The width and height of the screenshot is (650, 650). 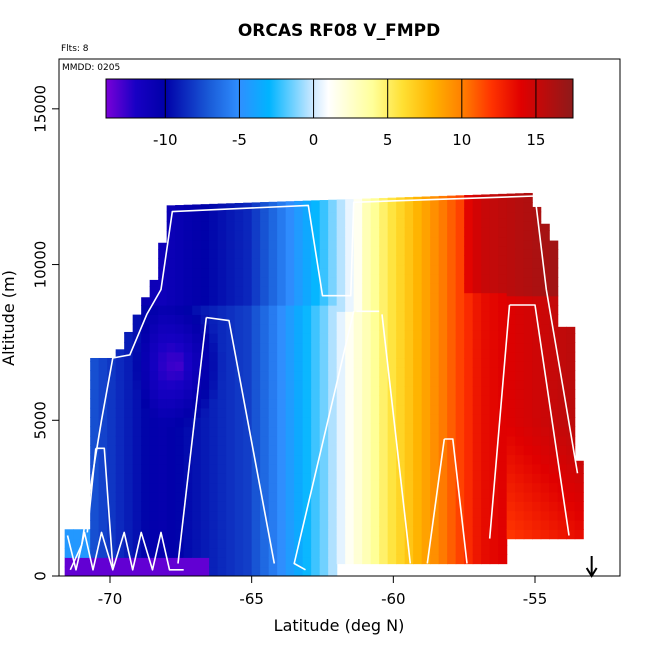 What do you see at coordinates (104, 507) in the screenshot?
I see `flight-track-profile` at bounding box center [104, 507].